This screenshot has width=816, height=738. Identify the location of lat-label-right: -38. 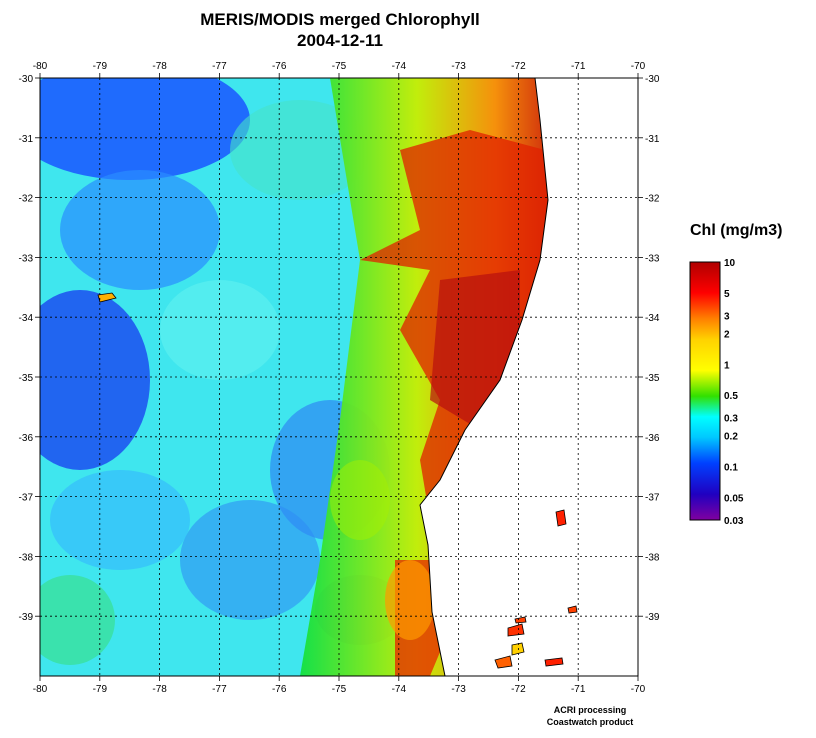
(652, 557).